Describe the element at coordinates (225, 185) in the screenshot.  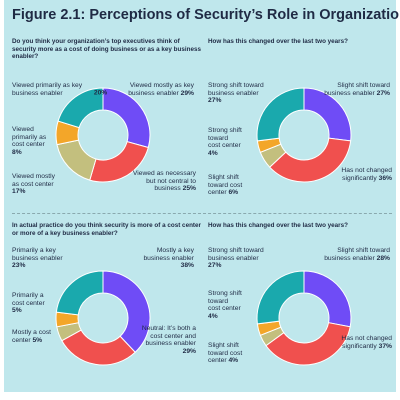
I see `label-slight-shift-cost-1: Slight shift toward cost center 6%` at that location.